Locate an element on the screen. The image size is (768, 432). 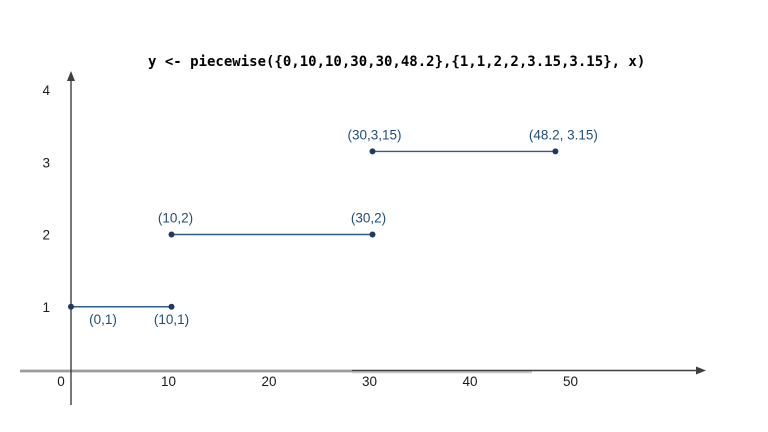
y-axis-arrow-icon is located at coordinates (71, 76).